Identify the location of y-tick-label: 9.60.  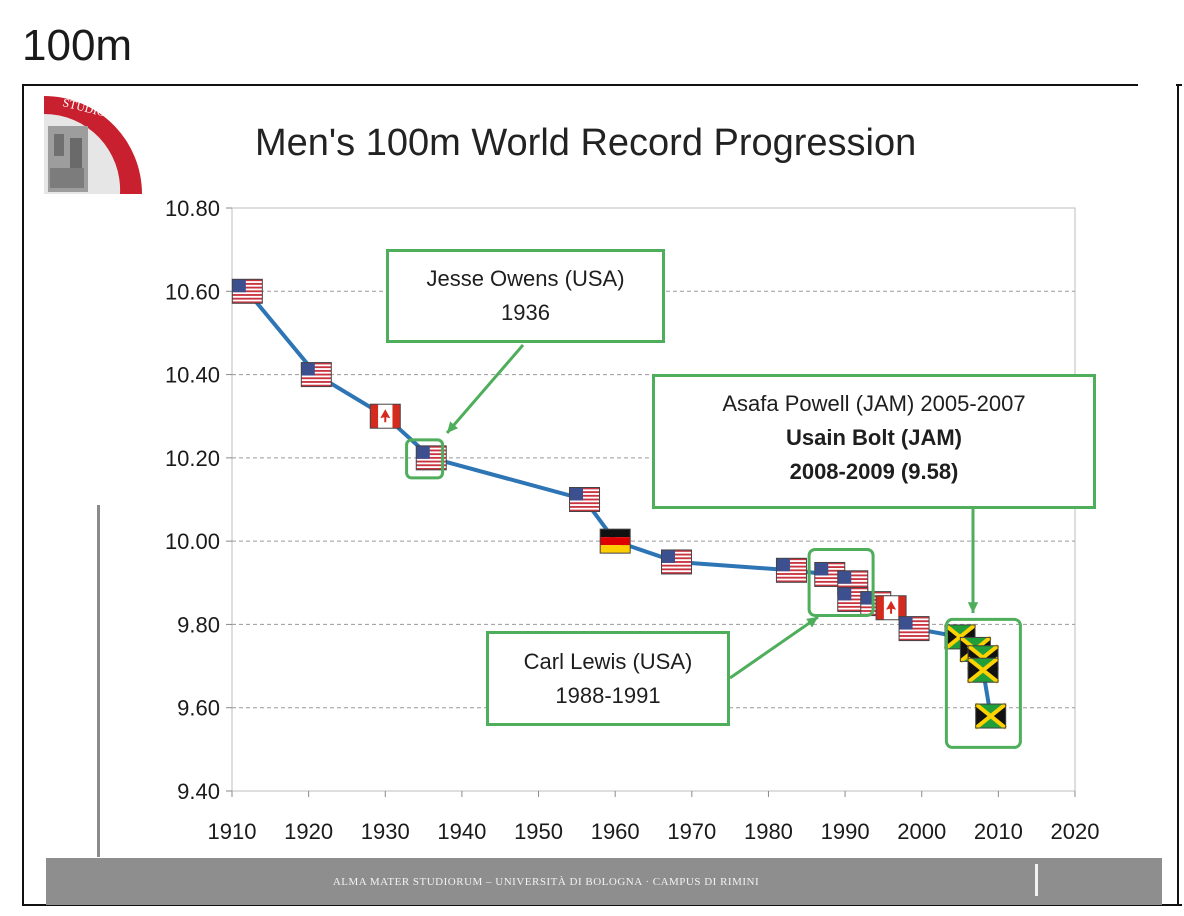
(198, 708).